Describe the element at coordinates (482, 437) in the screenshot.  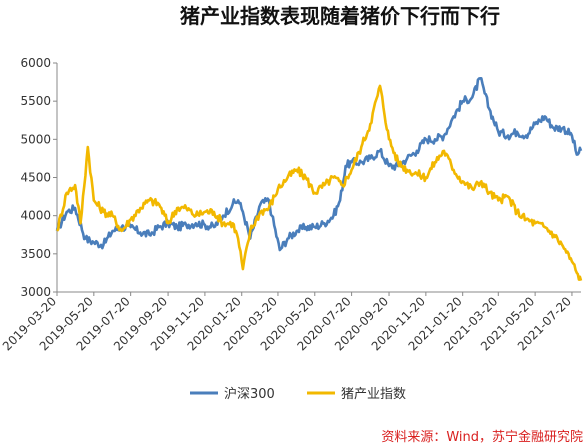
I see `source-note: 资料来源：Wind，苏宁金融研究院` at that location.